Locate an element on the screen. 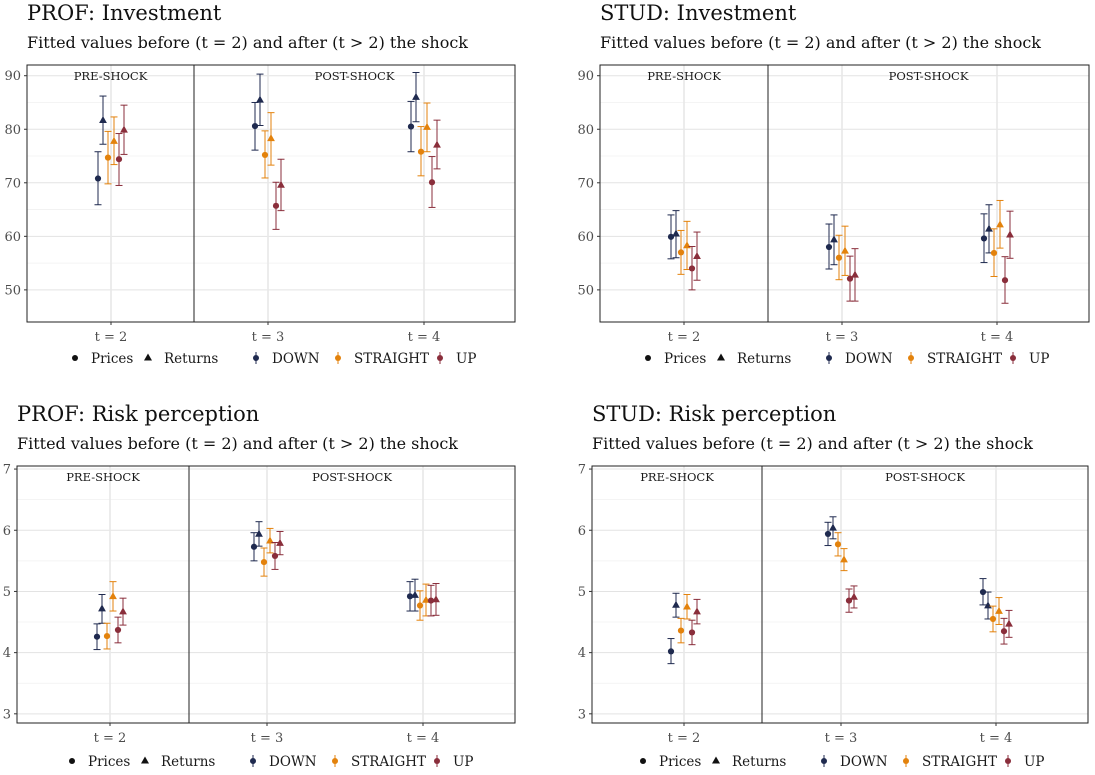 The height and width of the screenshot is (775, 1095). y-tick-label: 4 is located at coordinates (7, 653).